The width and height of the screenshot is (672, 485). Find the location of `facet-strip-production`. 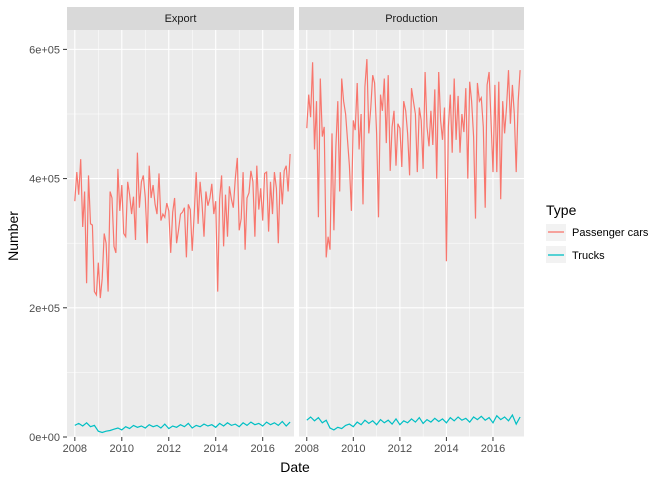

facet-strip-production is located at coordinates (411, 18).